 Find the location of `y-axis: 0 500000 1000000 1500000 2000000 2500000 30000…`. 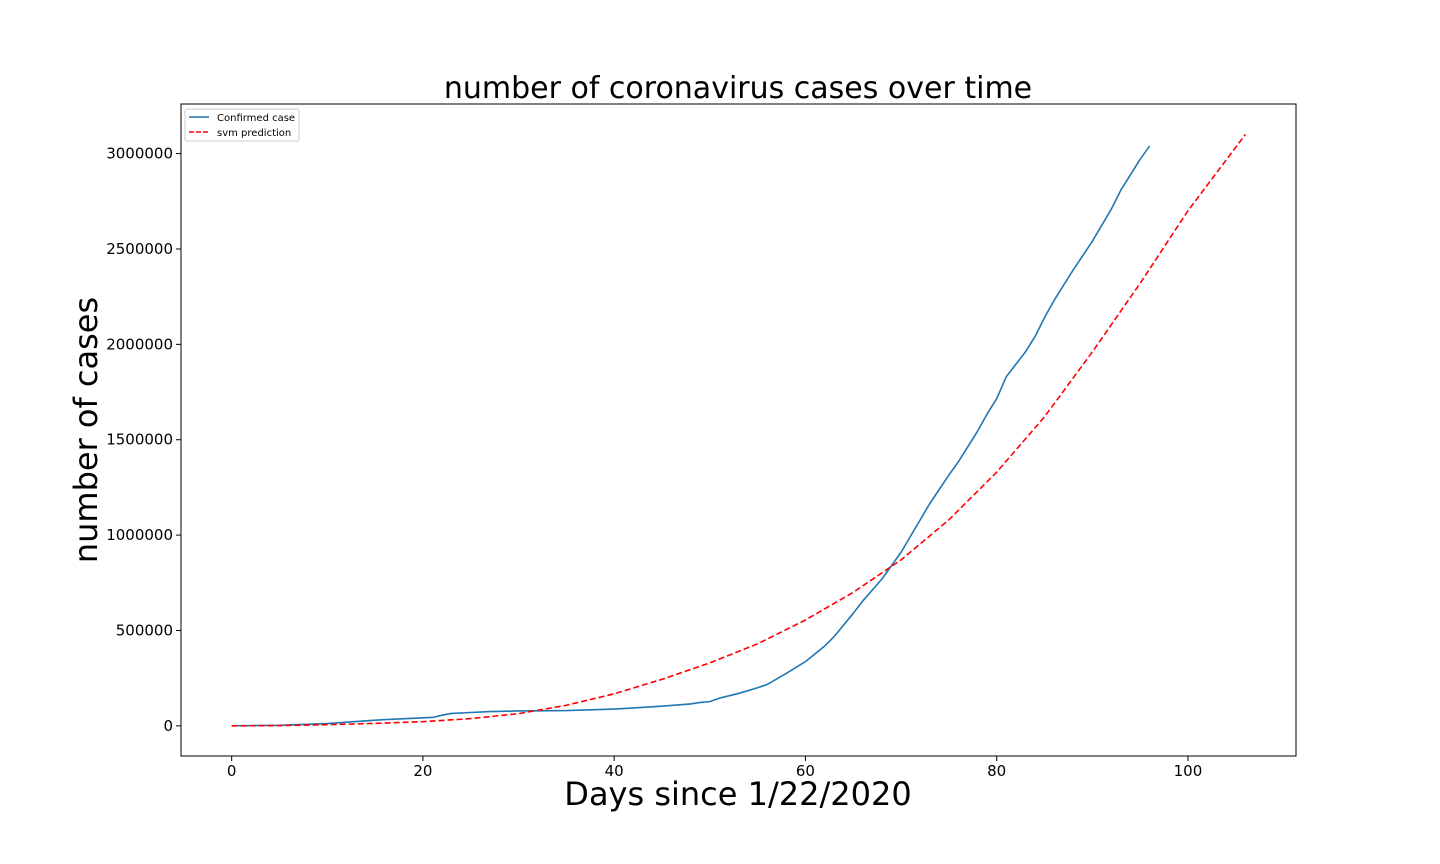

y-axis: 0 500000 1000000 1500000 2000000 2500000 30000… is located at coordinates (143, 440).